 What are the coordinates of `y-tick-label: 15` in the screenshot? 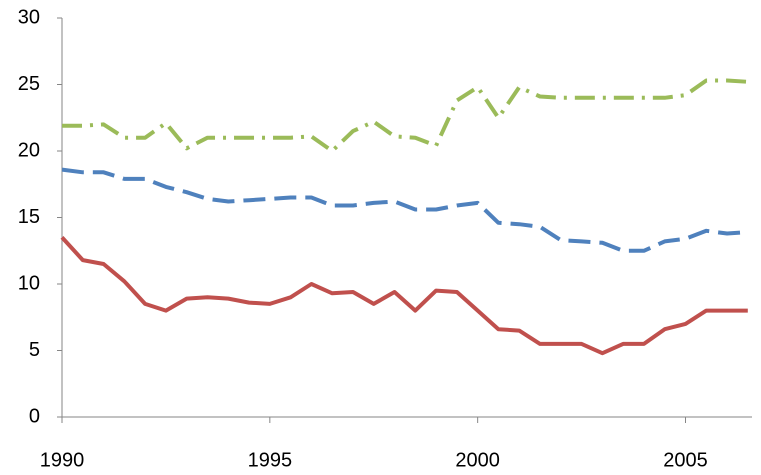 It's located at (29, 217).